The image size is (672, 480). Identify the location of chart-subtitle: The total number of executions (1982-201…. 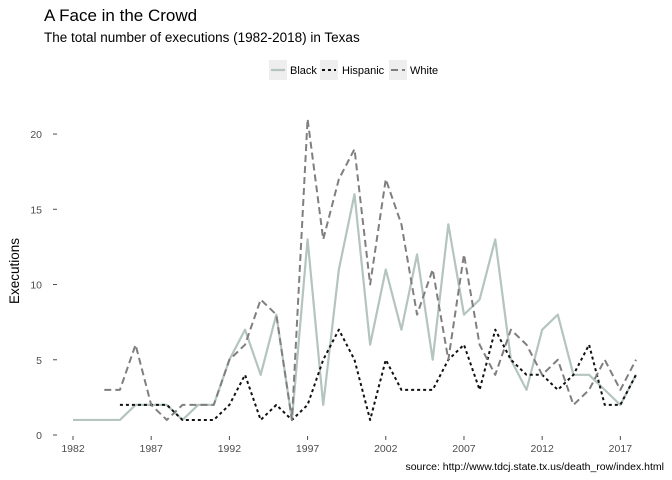
(202, 37).